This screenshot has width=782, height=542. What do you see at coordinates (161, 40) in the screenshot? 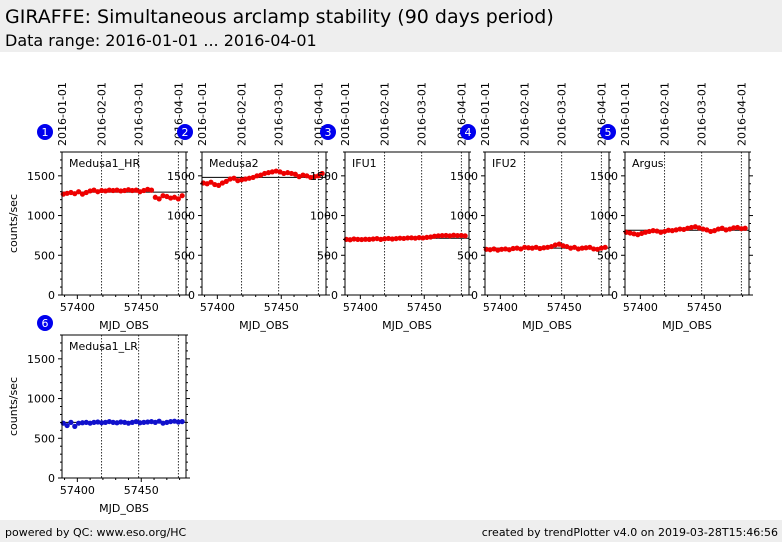
I see `page-subtitle: Data range: 2016-01-01 ... 2016-04-01` at bounding box center [161, 40].